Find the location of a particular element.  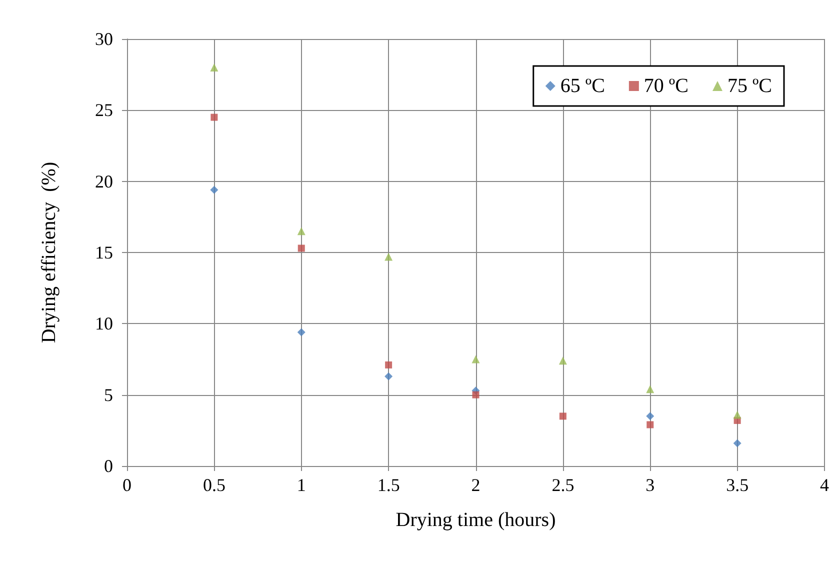

x-tick-label: 1.5 is located at coordinates (388, 485).